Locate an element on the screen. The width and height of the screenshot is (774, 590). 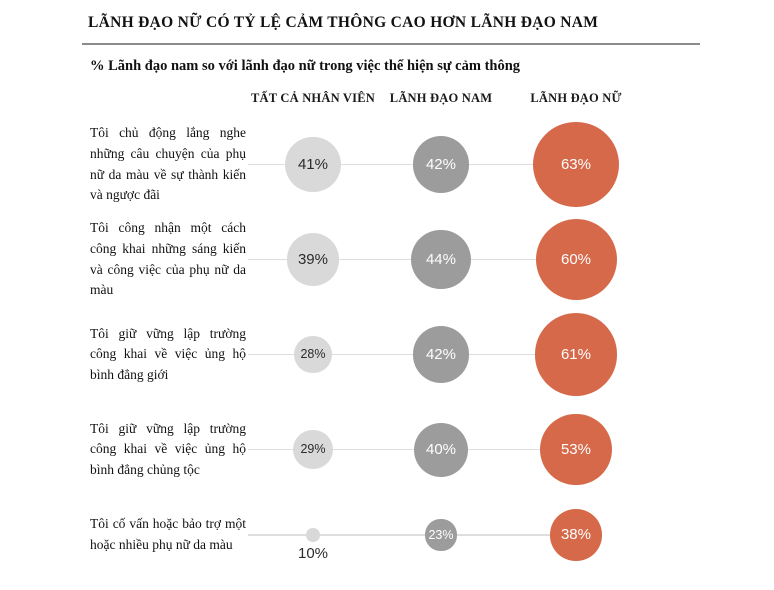
bubble-male-leaders: 44% is located at coordinates (441, 259).